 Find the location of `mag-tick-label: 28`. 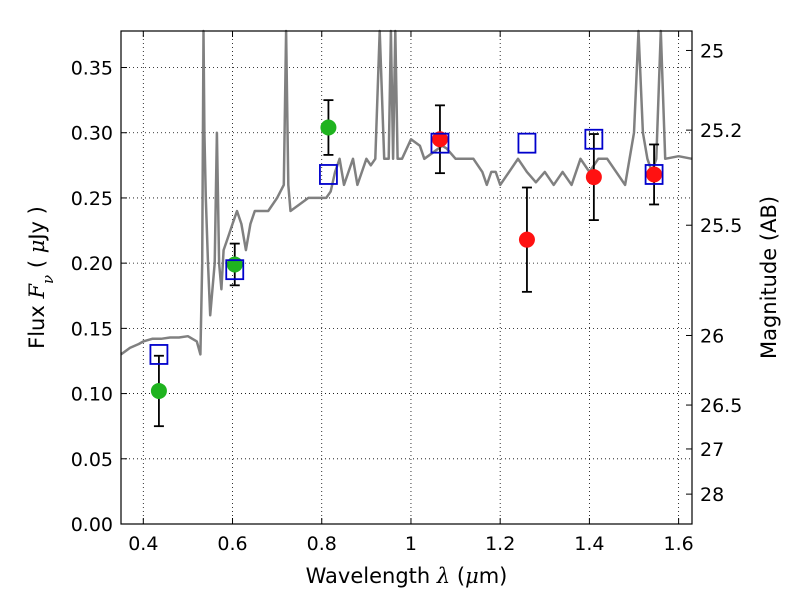

mag-tick-label: 28 is located at coordinates (712, 495).